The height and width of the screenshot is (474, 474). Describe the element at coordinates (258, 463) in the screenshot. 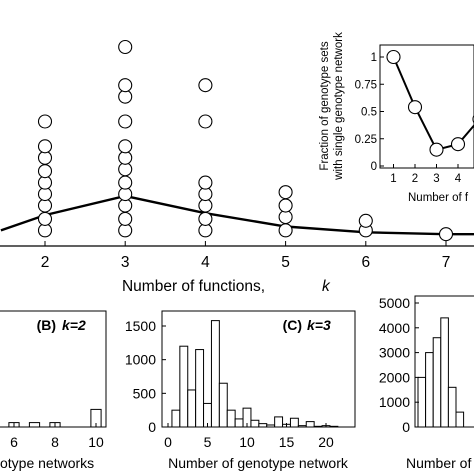

I see `panel-c-x-axis-label: Number of genotype network` at that location.